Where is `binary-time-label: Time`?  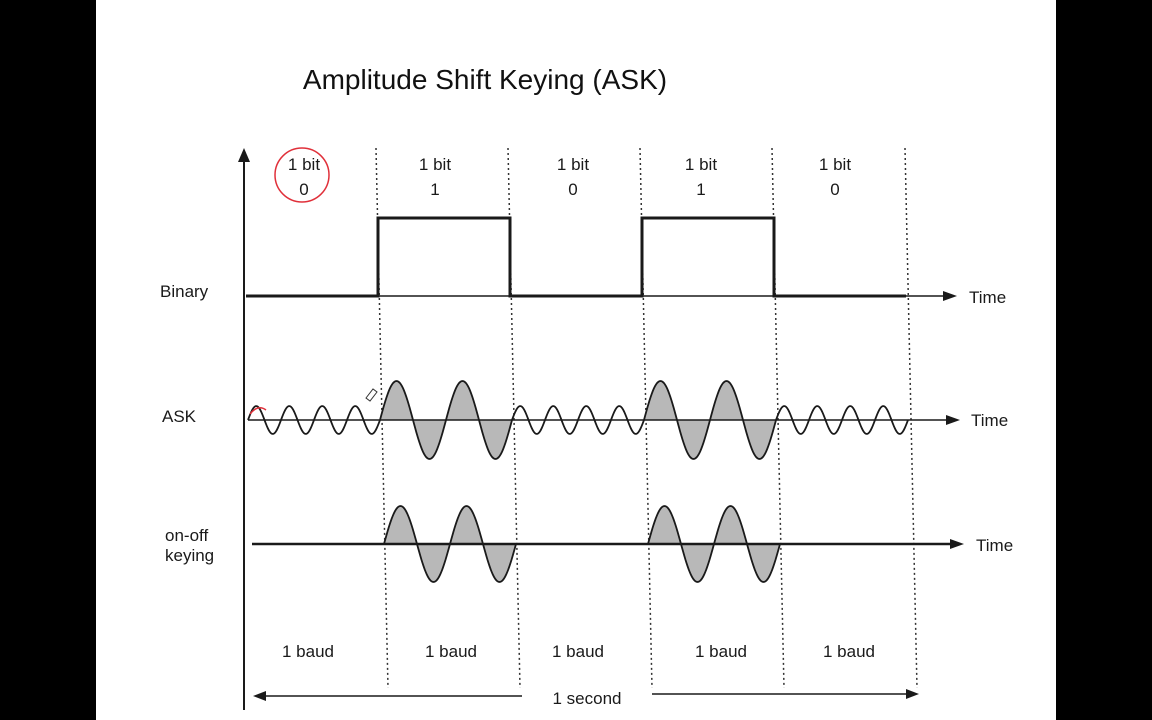 binary-time-label: Time is located at coordinates (987, 297).